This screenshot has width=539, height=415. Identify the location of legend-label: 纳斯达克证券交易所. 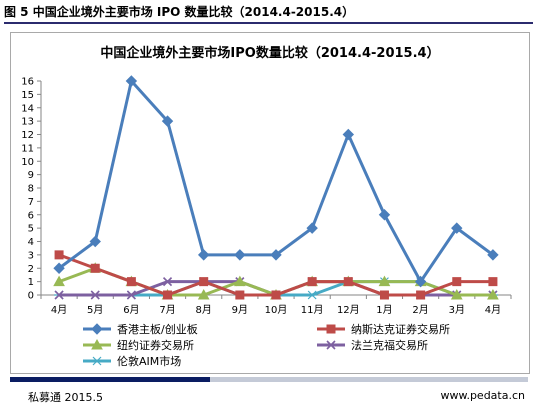
(400, 329).